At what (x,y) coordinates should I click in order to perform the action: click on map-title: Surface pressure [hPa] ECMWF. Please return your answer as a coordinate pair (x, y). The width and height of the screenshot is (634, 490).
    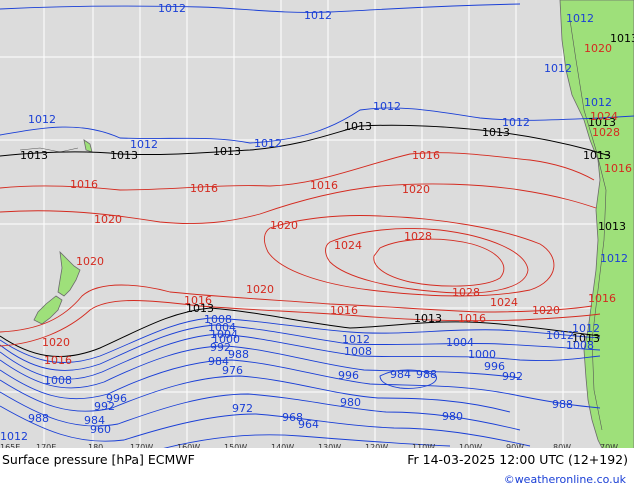
    Looking at the image, I should click on (98, 459).